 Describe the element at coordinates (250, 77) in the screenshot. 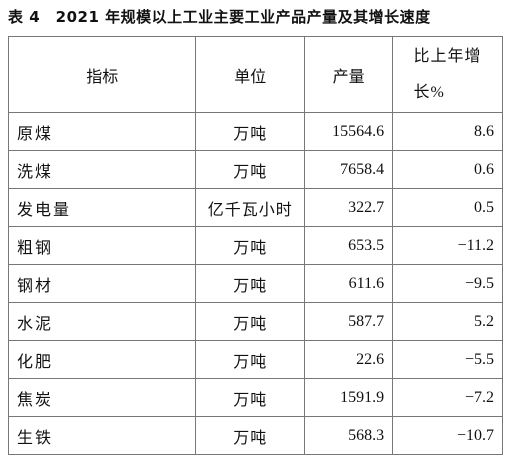

I see `header-text: 单位` at that location.